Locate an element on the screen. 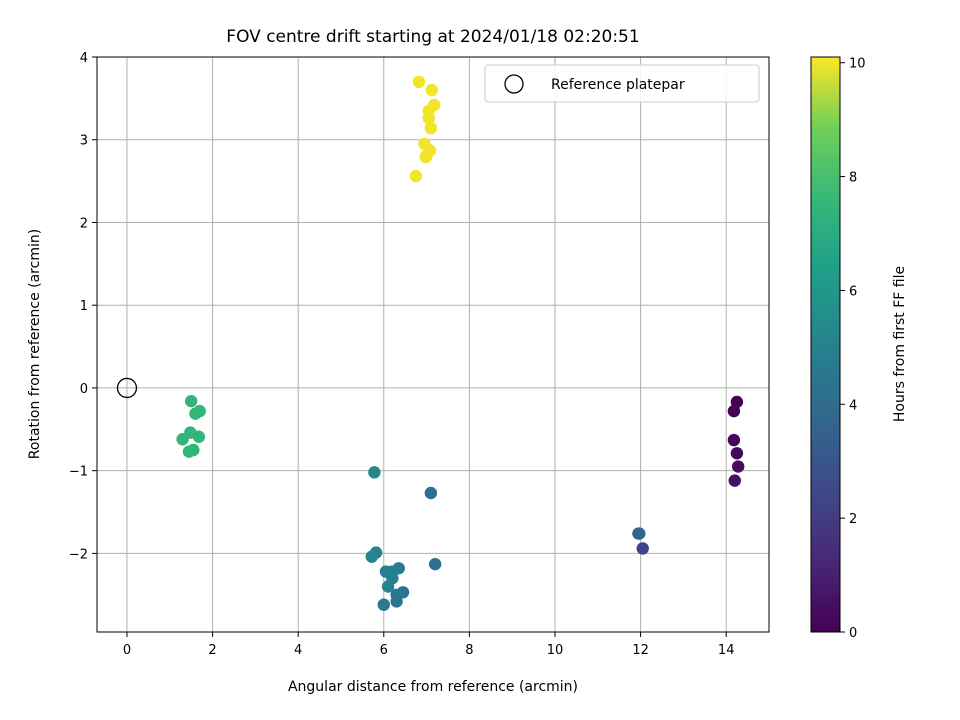 The width and height of the screenshot is (960, 720). colorbar-label: Hours from first FF file is located at coordinates (900, 344).